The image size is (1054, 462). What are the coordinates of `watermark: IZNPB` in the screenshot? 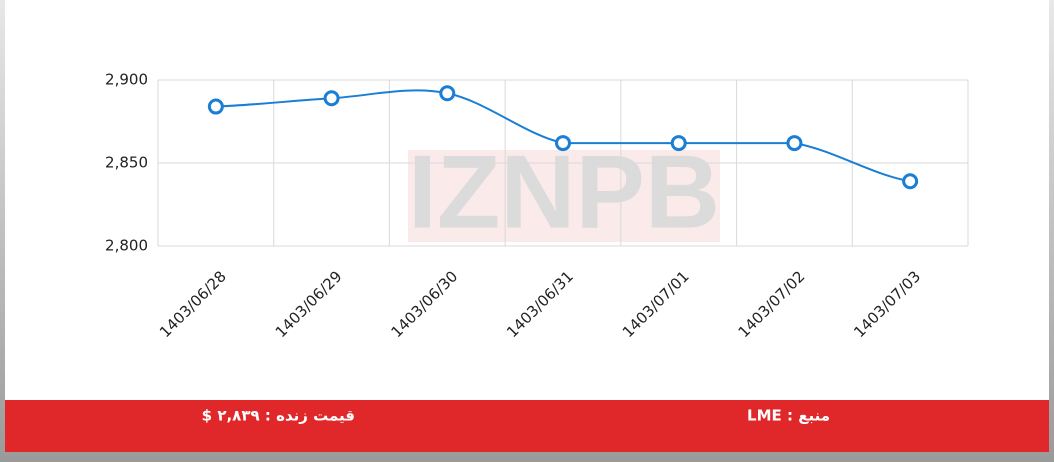 It's located at (564, 192).